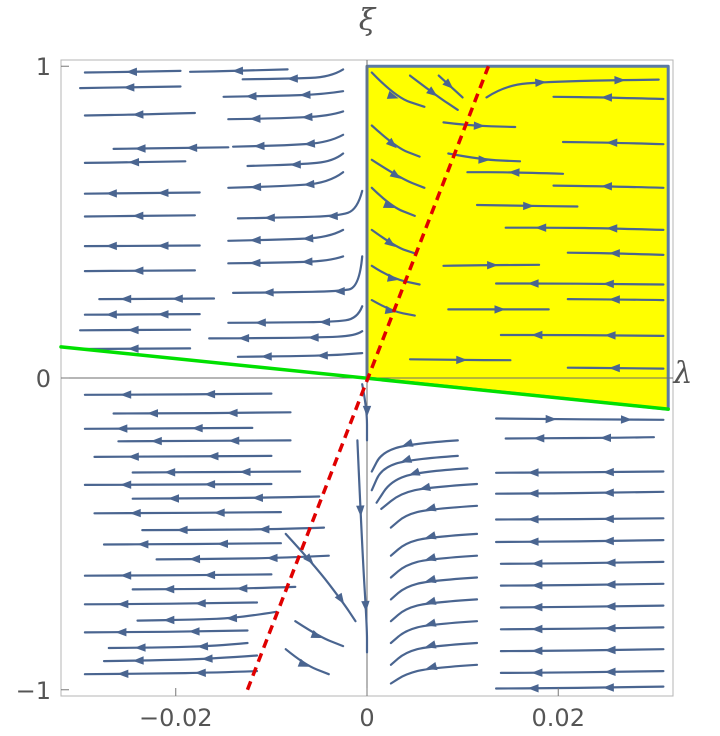 This screenshot has height=736, width=720. What do you see at coordinates (682, 373) in the screenshot?
I see `x-axis-label: λ` at bounding box center [682, 373].